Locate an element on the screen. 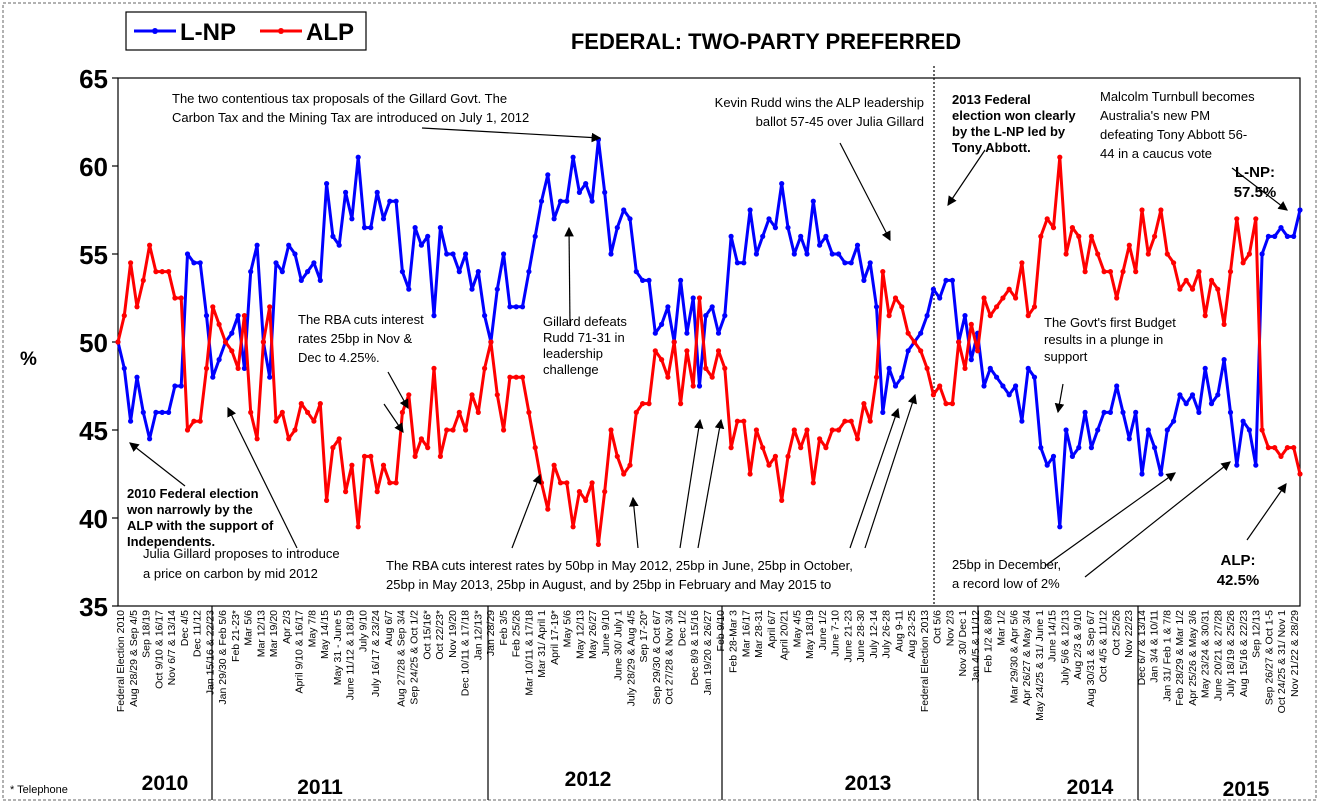 This screenshot has height=810, width=1322. x-tick-label: May 14/15 is located at coordinates (325, 634).